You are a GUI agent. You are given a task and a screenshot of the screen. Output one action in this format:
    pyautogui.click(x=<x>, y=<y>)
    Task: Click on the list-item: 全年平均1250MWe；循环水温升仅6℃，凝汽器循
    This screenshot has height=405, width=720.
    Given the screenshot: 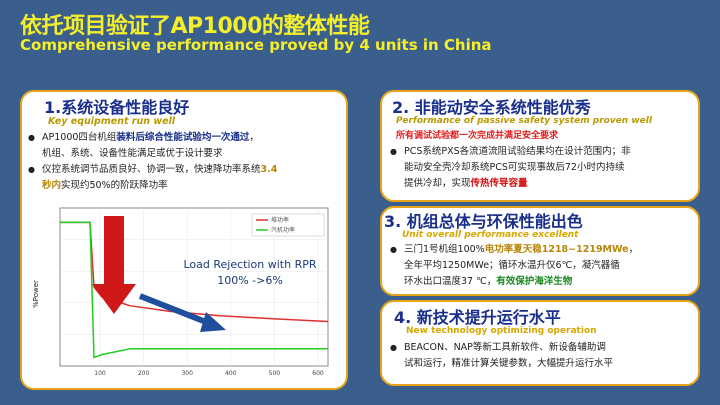 What is the action you would take?
    pyautogui.click(x=512, y=265)
    